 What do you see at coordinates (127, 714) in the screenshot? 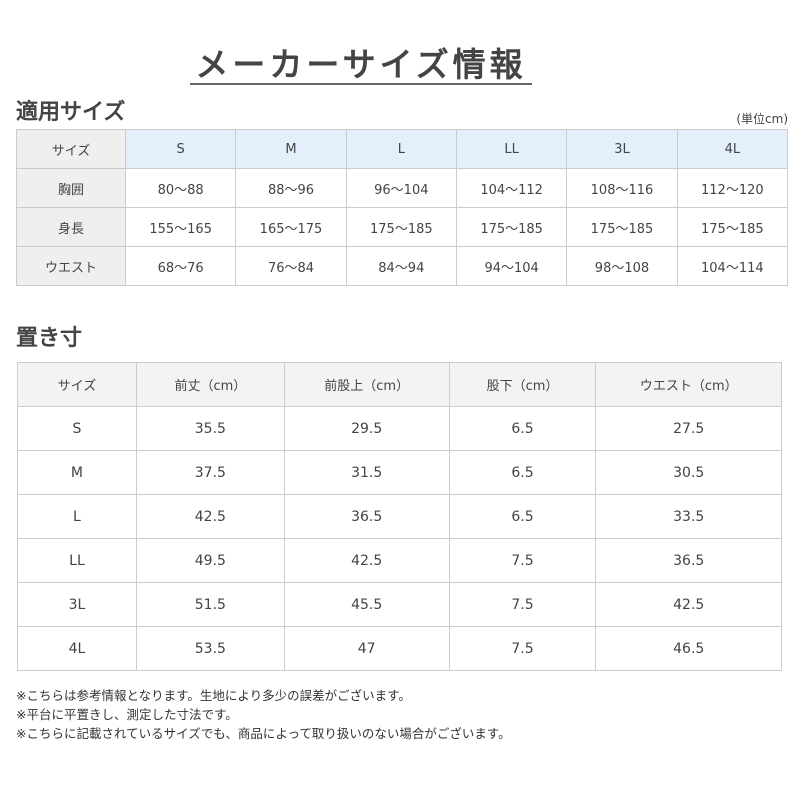
I see `note: ※平台に平置きし、測定した寸法です。` at bounding box center [127, 714].